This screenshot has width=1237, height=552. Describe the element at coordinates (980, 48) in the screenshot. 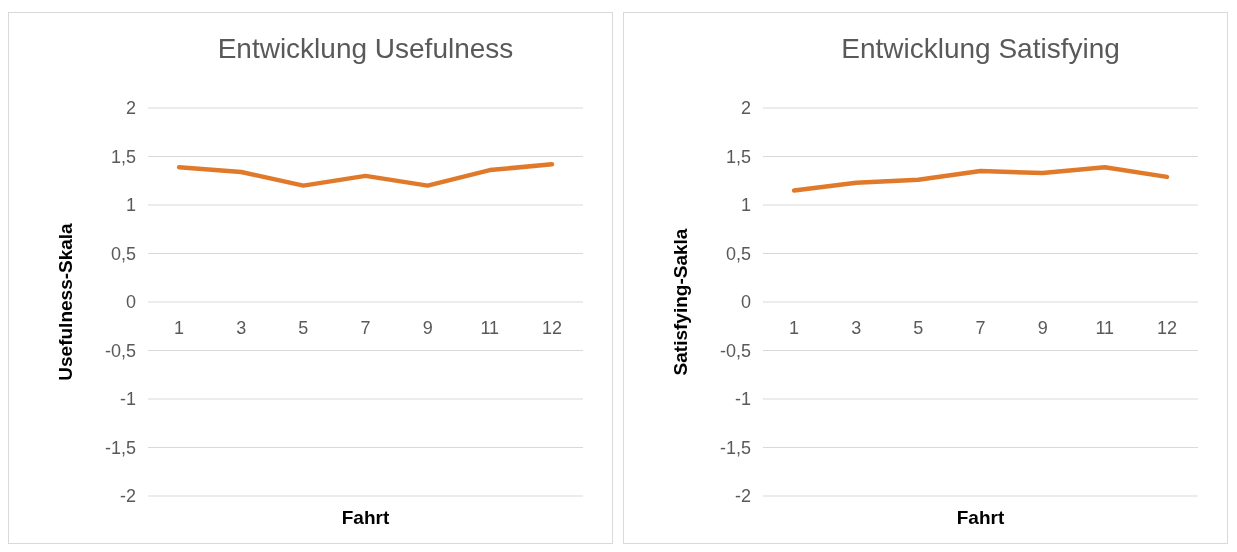

I see `chart-title: Entwicklung Satisfying` at that location.